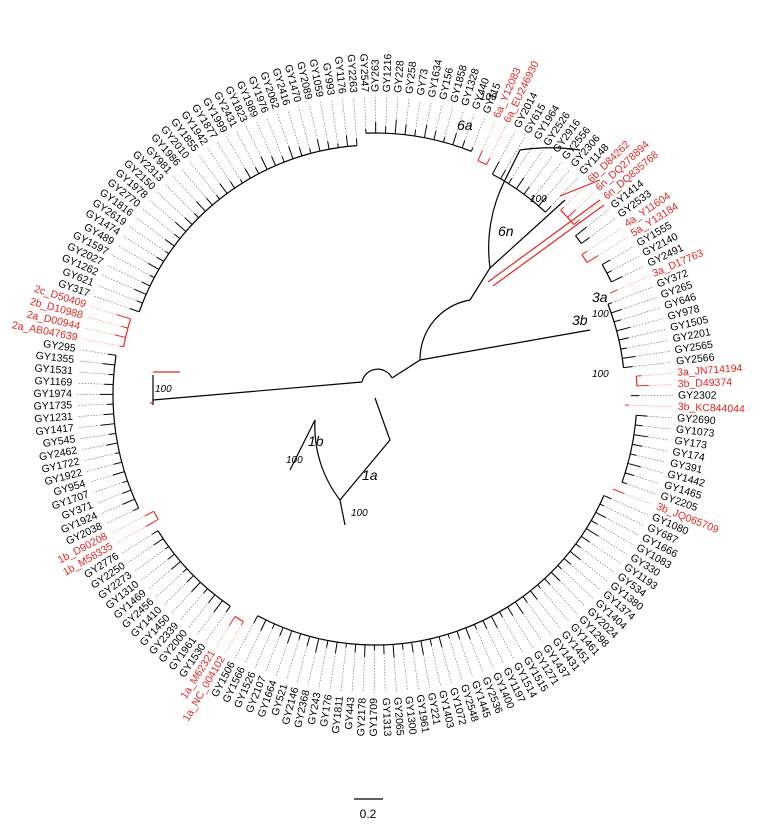 The height and width of the screenshot is (840, 782). I want to click on clade-label: 3b, so click(580, 320).